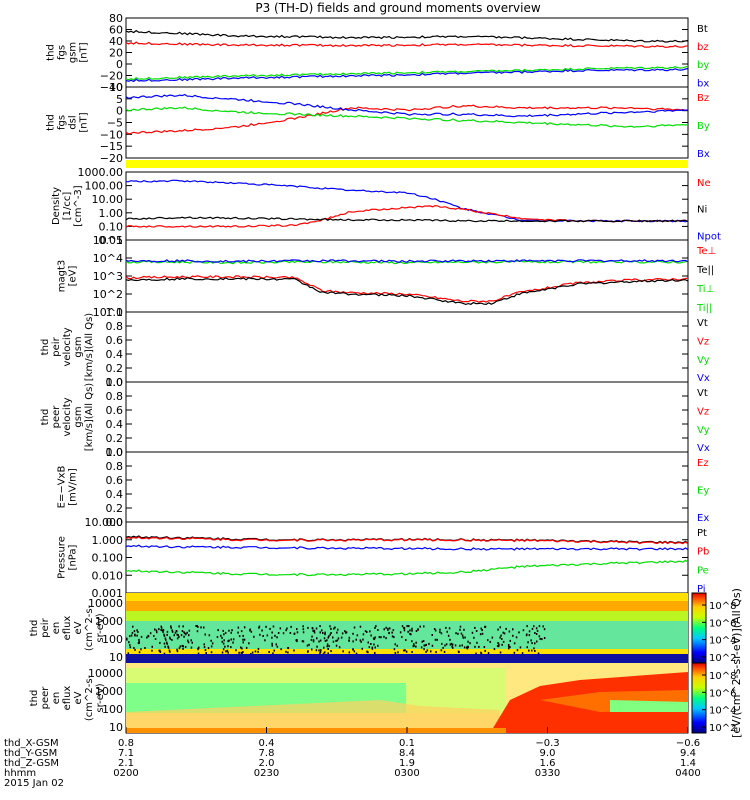  Describe the element at coordinates (105, 673) in the screenshot. I see `y-tick-label: 10000` at that location.